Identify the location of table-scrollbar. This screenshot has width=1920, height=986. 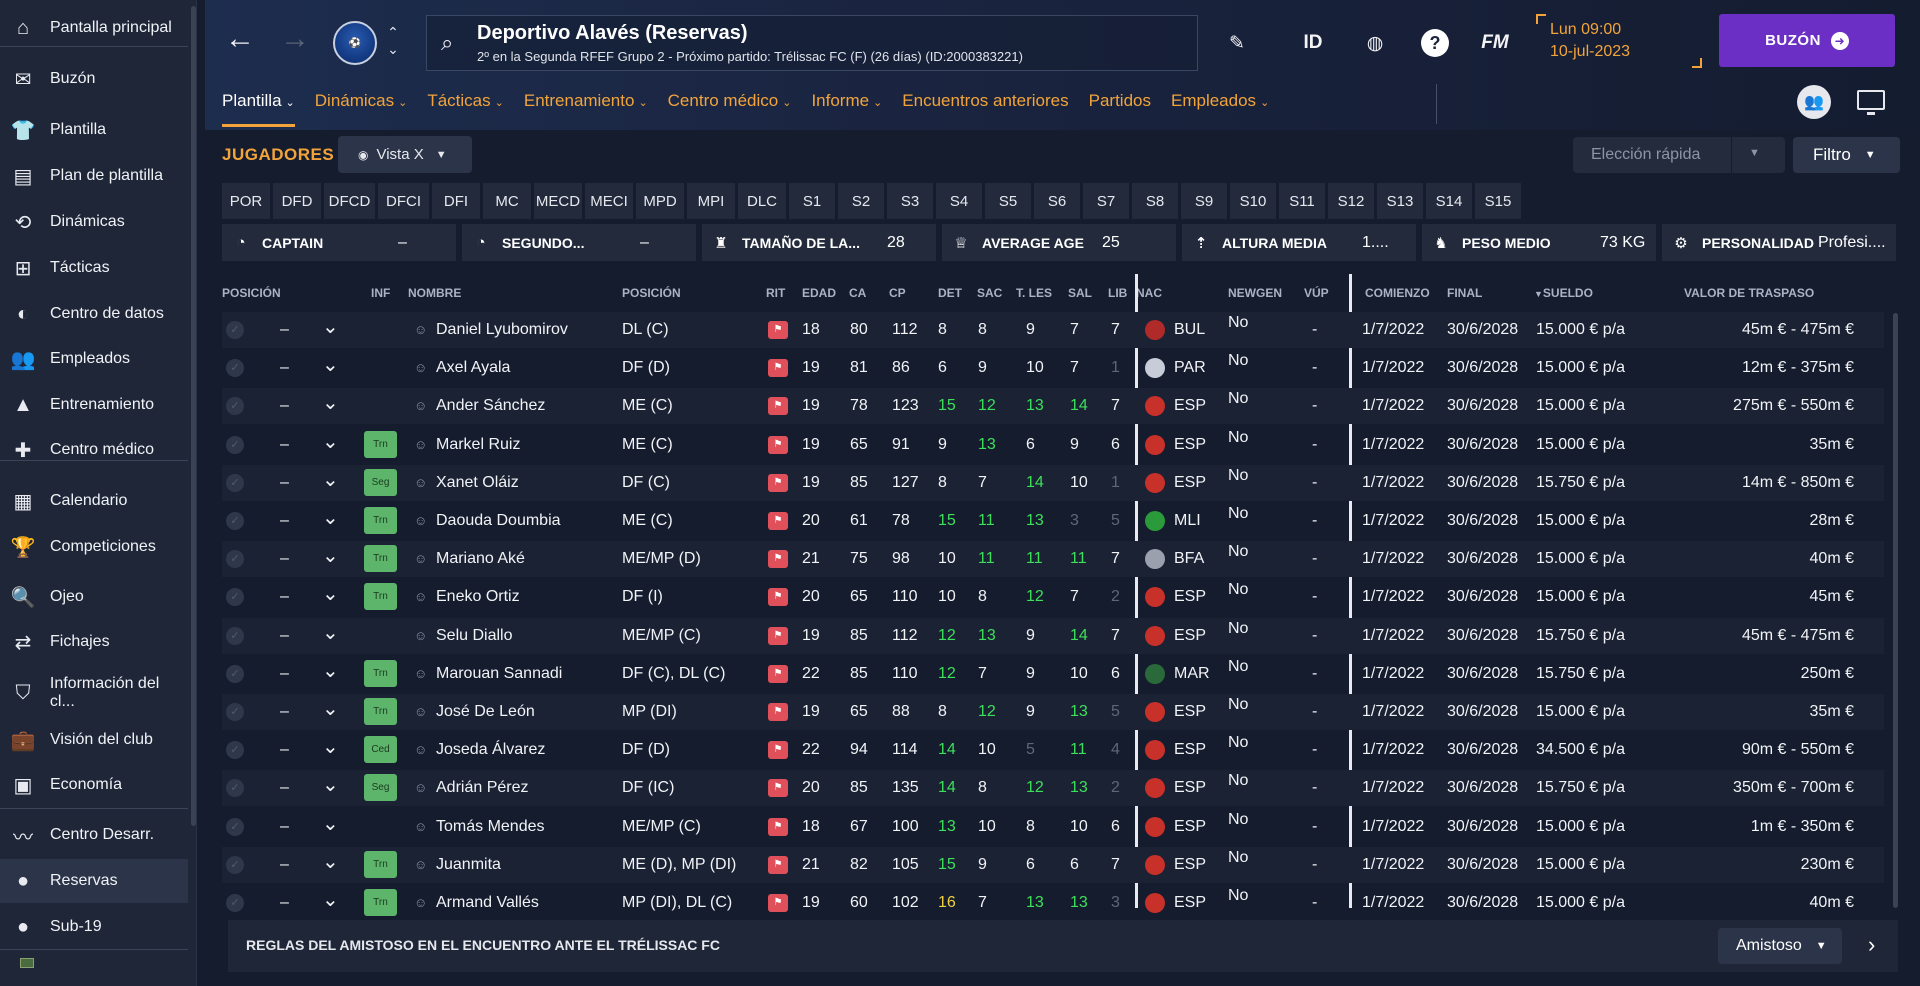
(1895, 610).